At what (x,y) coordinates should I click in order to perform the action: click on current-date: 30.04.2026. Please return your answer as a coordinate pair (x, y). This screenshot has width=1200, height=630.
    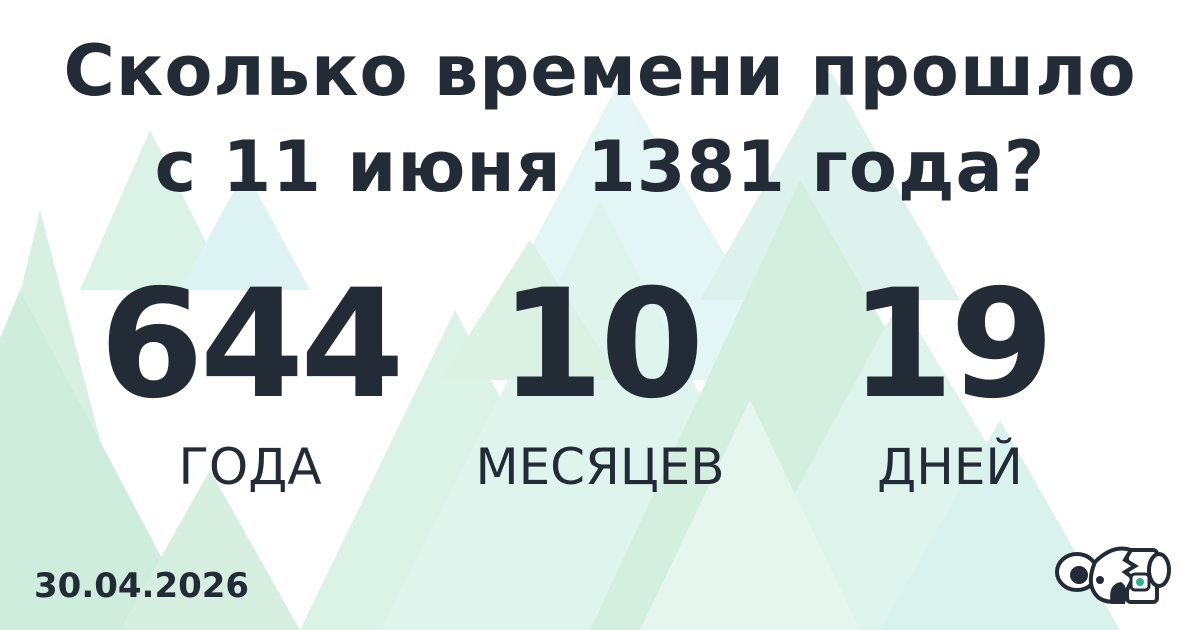
    Looking at the image, I should click on (142, 586).